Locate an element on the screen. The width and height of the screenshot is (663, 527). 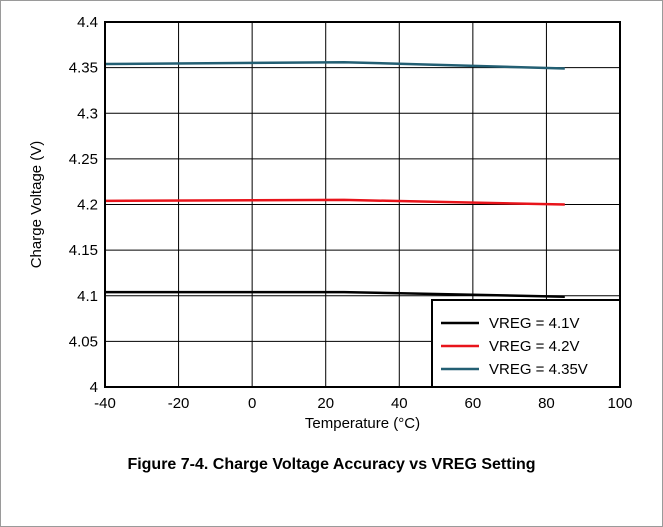
legend-label: VREG = 4.1V is located at coordinates (534, 323).